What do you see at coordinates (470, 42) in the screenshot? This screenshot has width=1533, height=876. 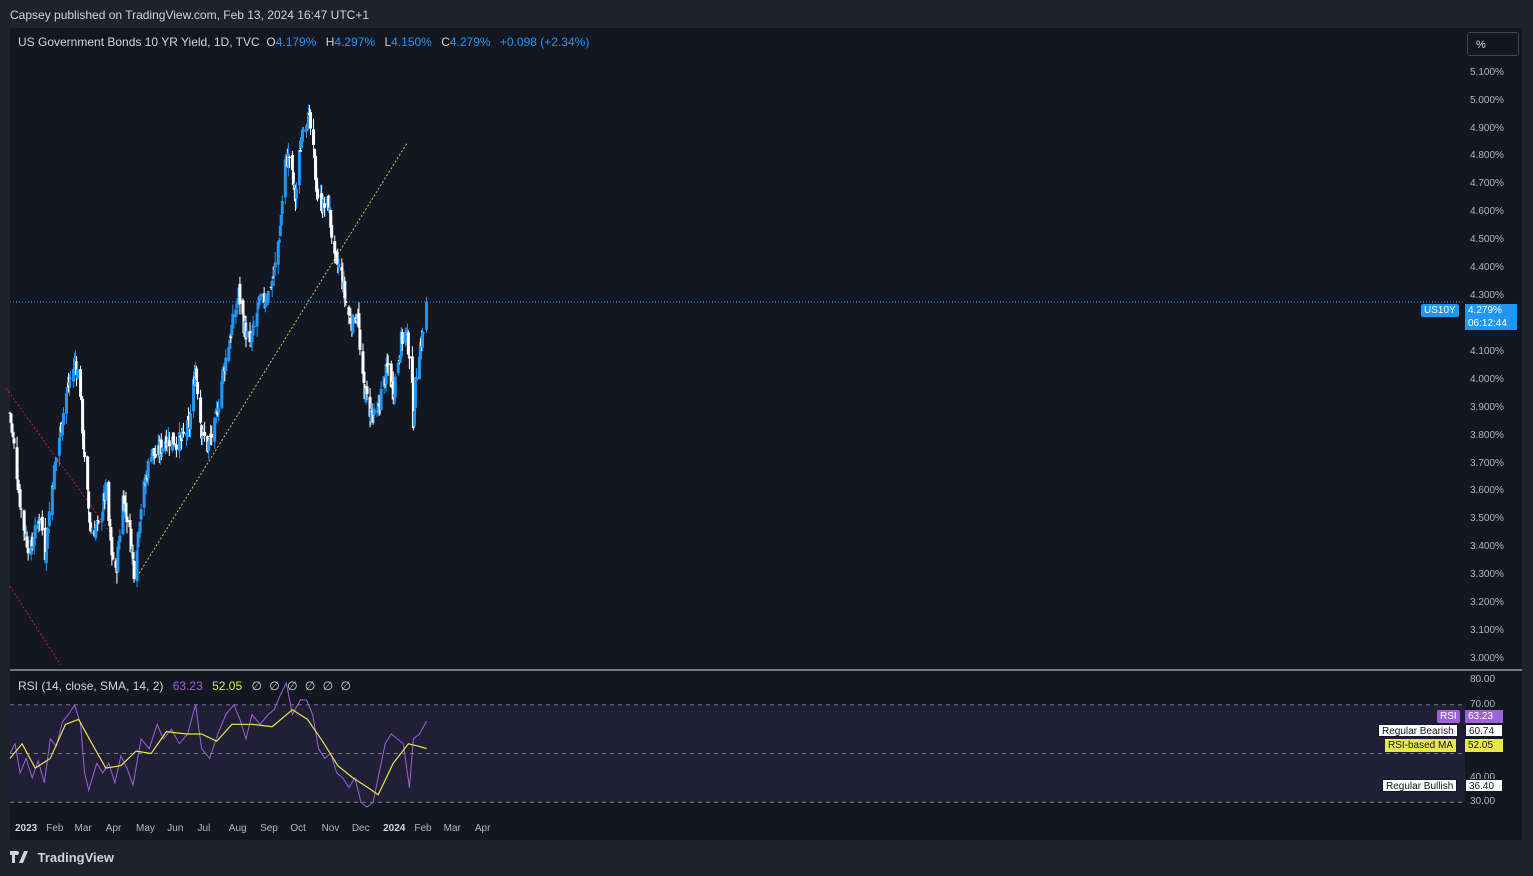 I see `close-value: 4.279%` at bounding box center [470, 42].